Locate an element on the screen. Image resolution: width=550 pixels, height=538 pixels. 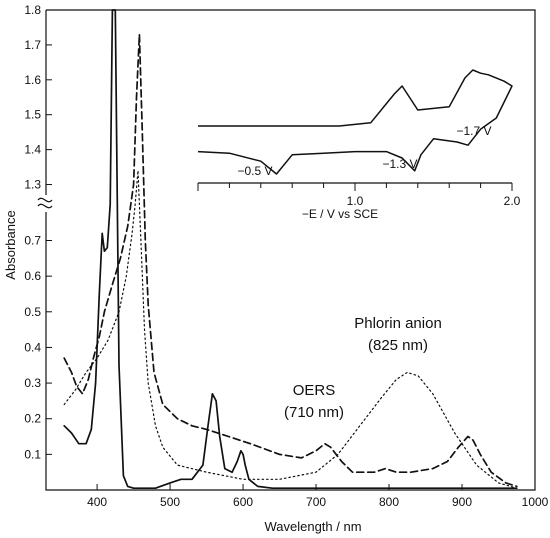
y-tick-label-upper-1.5: 1.5 is located at coordinates (32, 115).